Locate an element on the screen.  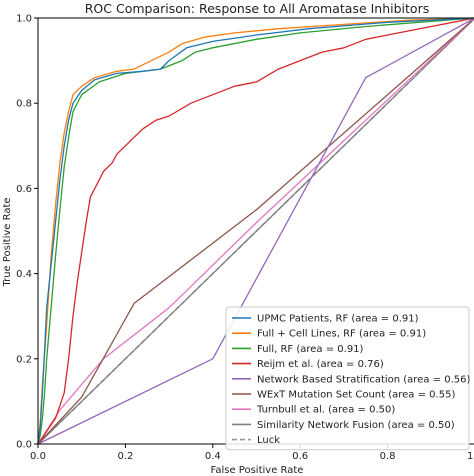
legend-label-7: Similarity Network Fusion (area = 0.50) is located at coordinates (356, 425).